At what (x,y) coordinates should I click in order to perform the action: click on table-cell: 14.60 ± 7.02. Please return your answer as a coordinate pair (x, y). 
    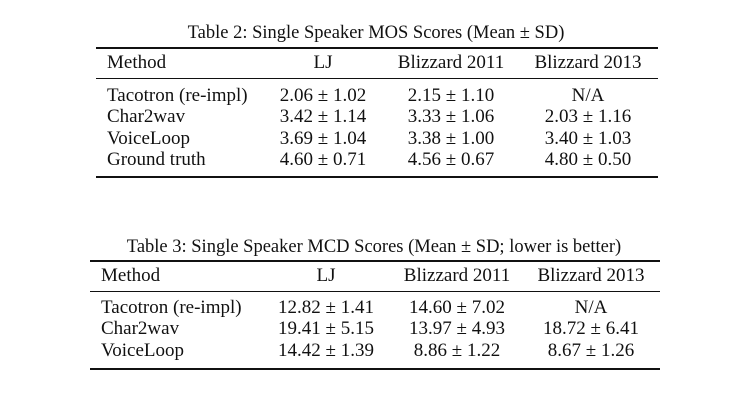
    Looking at the image, I should click on (457, 307).